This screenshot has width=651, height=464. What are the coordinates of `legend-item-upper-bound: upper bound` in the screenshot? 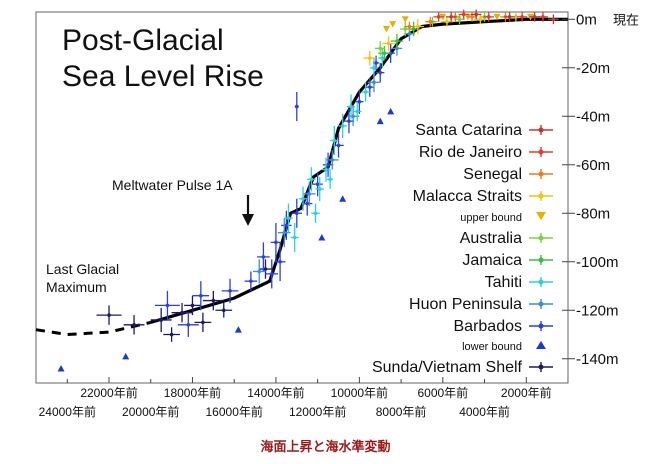 It's located at (503, 218).